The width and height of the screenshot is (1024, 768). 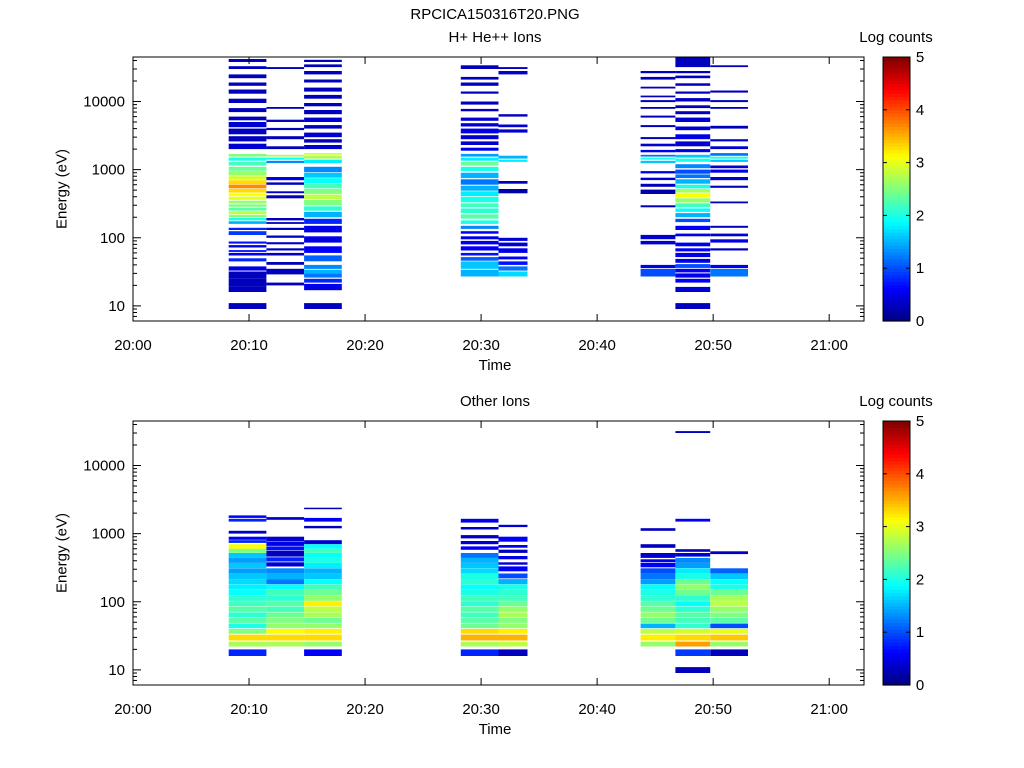 I want to click on colorbar-tick-label: 4, so click(x=920, y=110).